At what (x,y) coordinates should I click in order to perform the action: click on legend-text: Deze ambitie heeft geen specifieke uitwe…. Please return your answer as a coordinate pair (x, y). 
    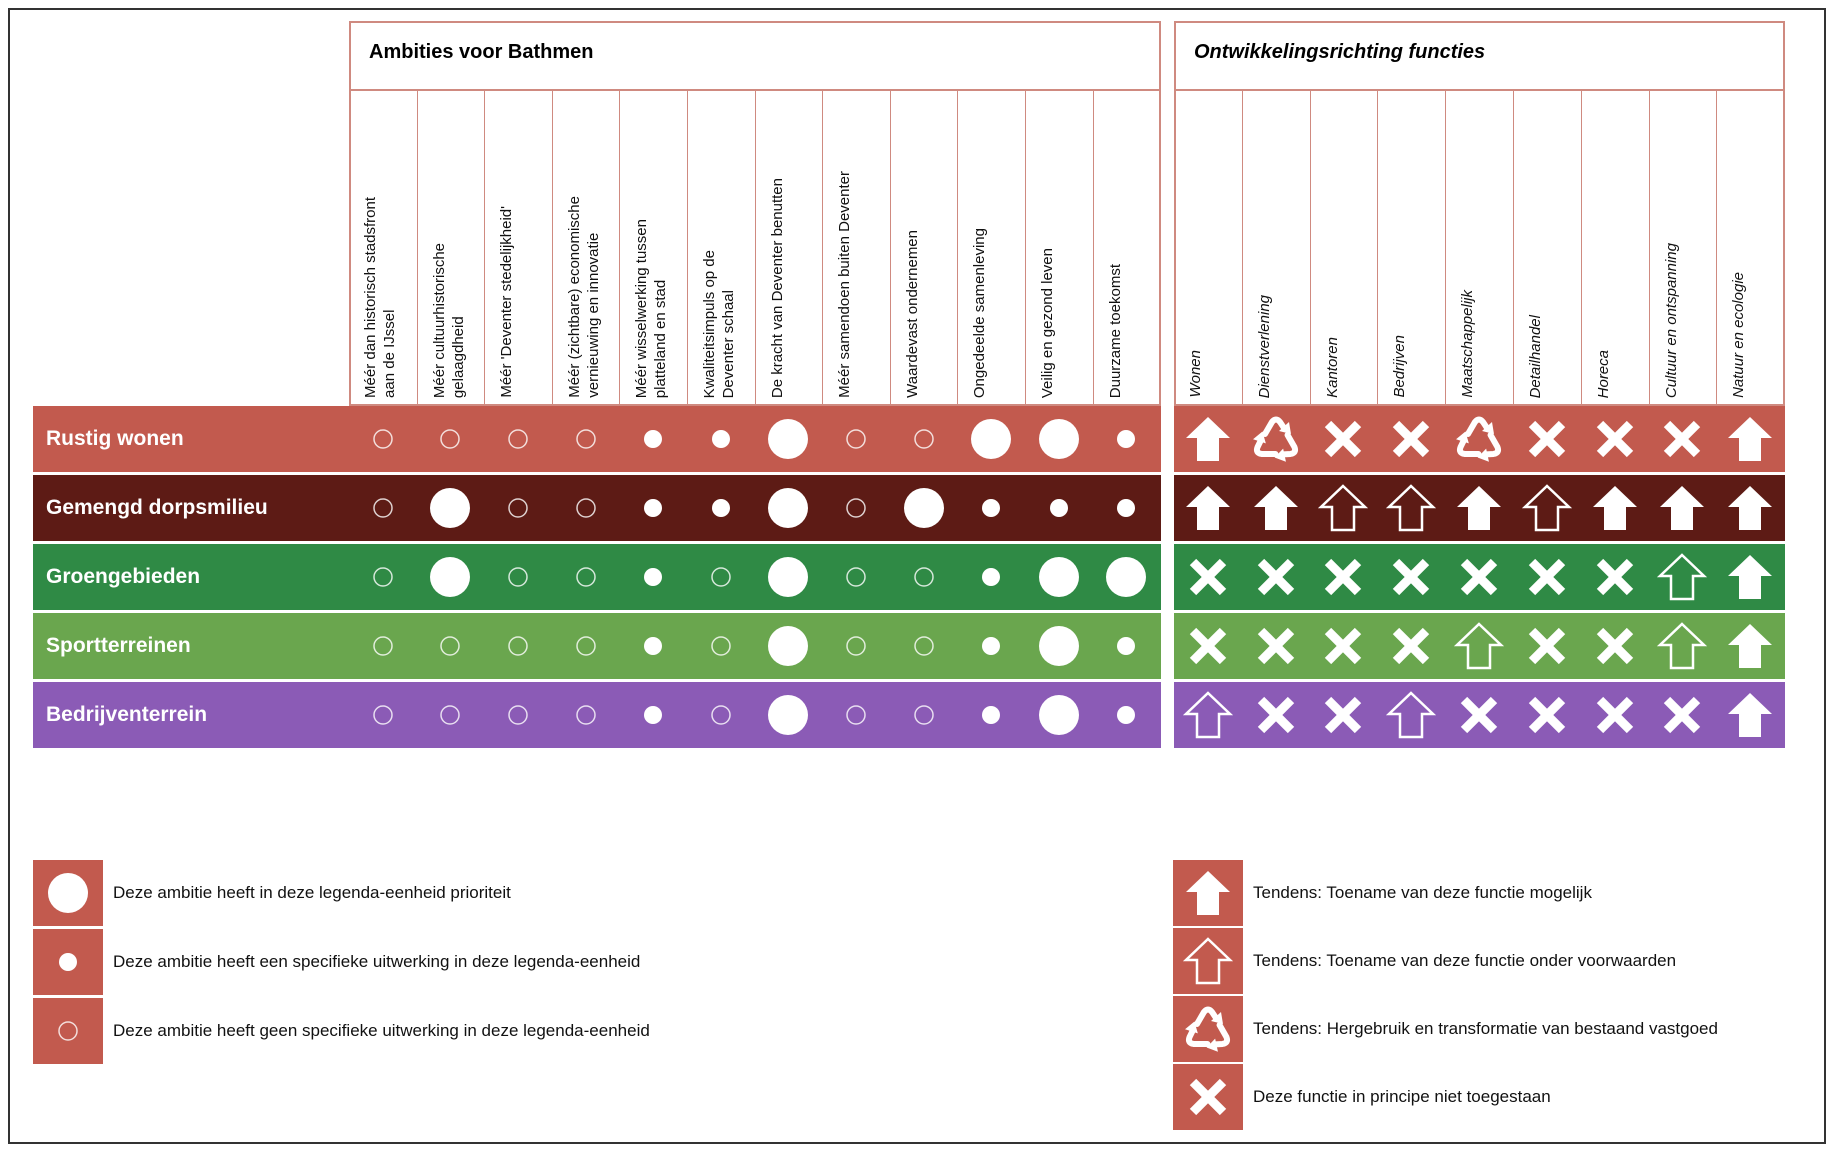
    Looking at the image, I should click on (381, 1030).